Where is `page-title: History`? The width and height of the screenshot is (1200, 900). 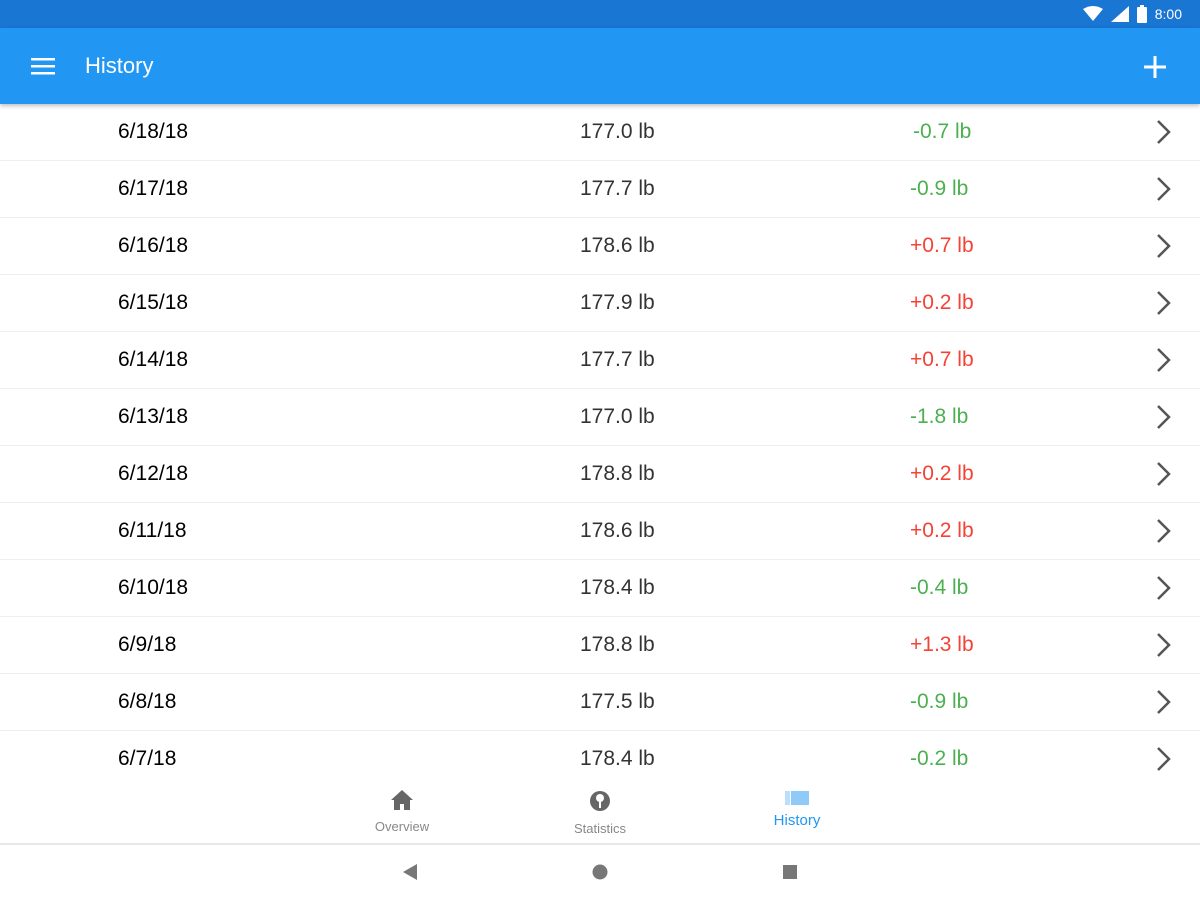 page-title: History is located at coordinates (119, 65).